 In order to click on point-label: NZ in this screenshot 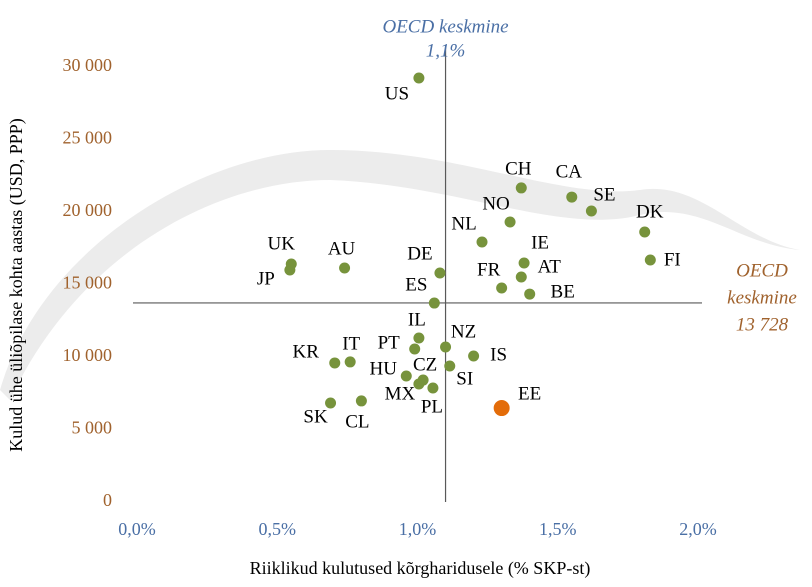, I will do `click(463, 331)`.